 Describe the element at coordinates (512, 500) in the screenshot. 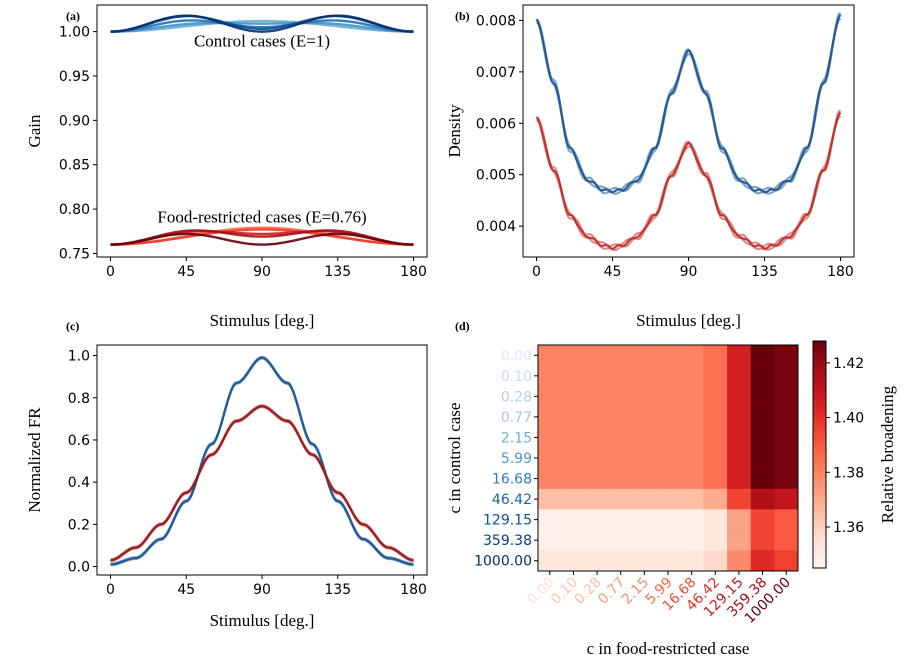

I see `row-label: 46.42` at that location.